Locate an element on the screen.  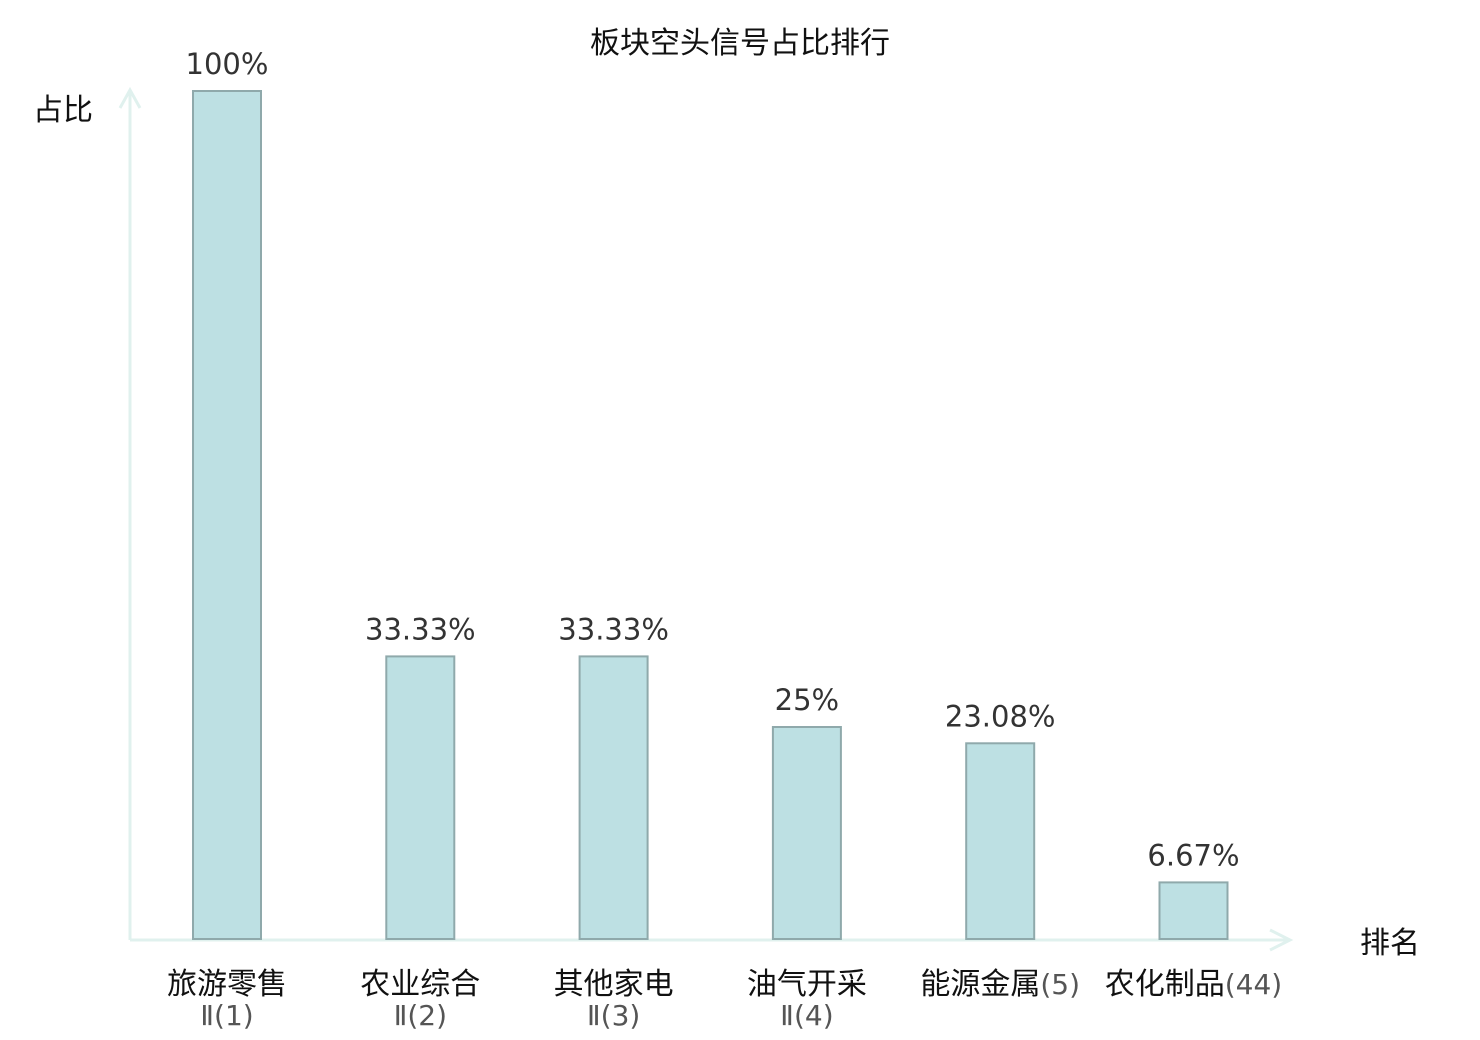
y-axis-label: 占比 is located at coordinates (63, 110).